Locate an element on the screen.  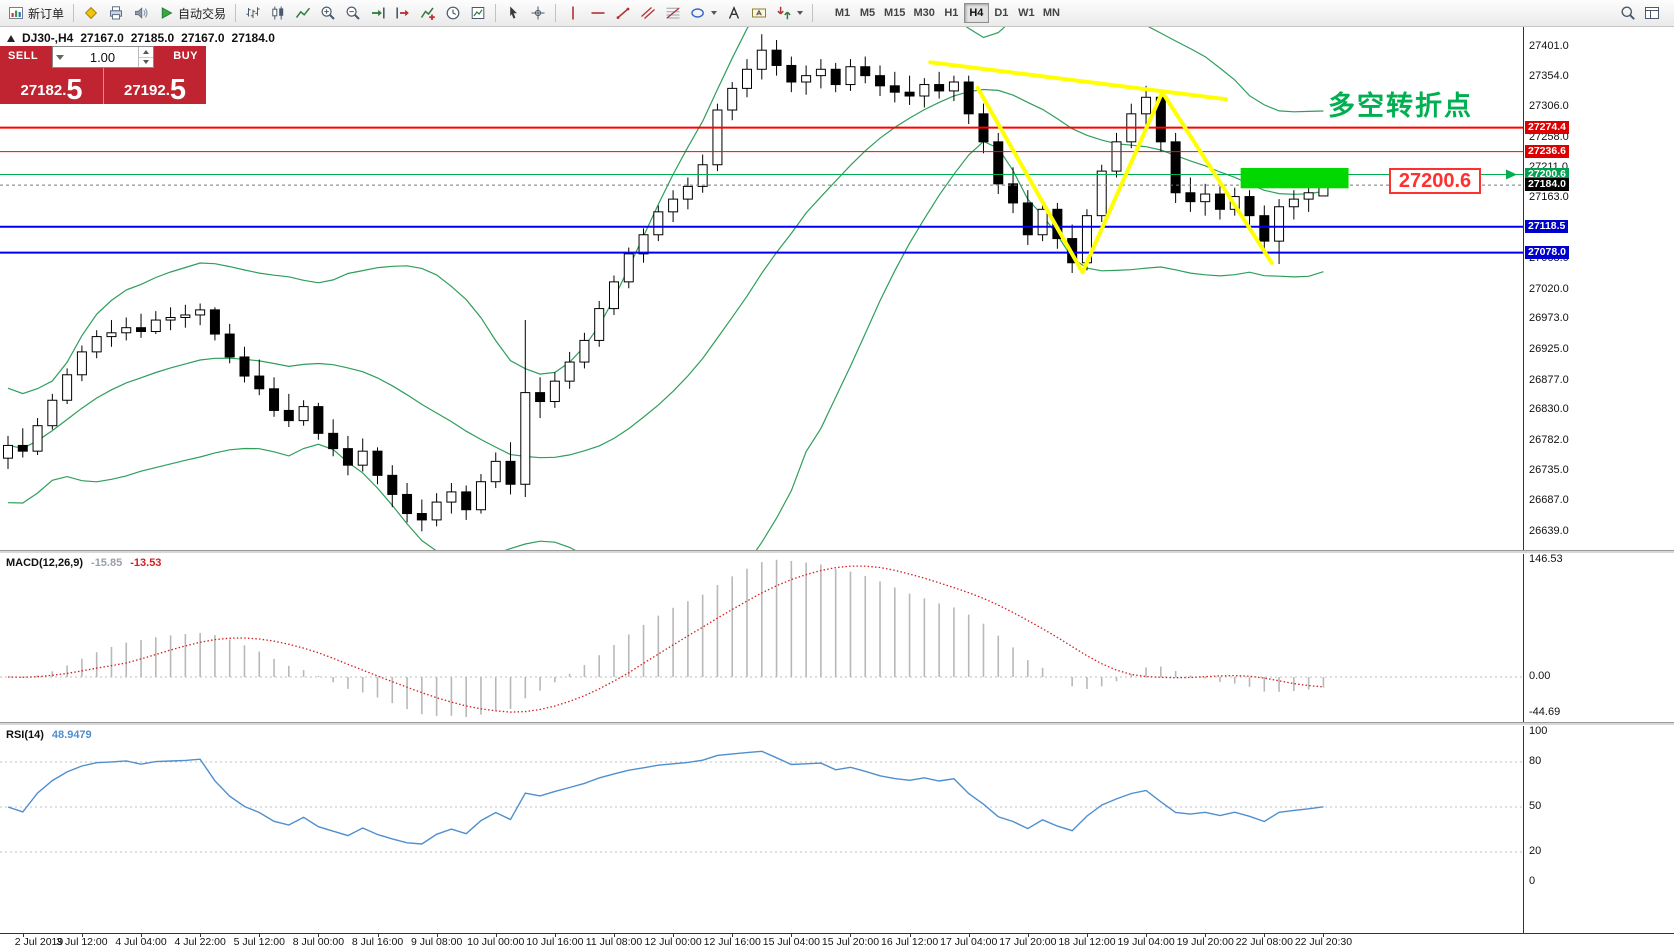
data-window-button is located at coordinates (1652, 13).